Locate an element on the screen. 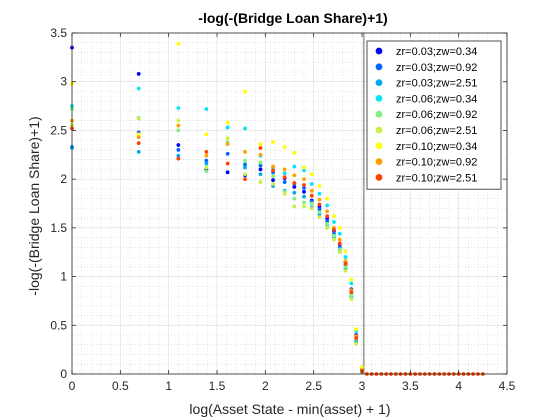  x-tick-label: 3.5 is located at coordinates (410, 386).